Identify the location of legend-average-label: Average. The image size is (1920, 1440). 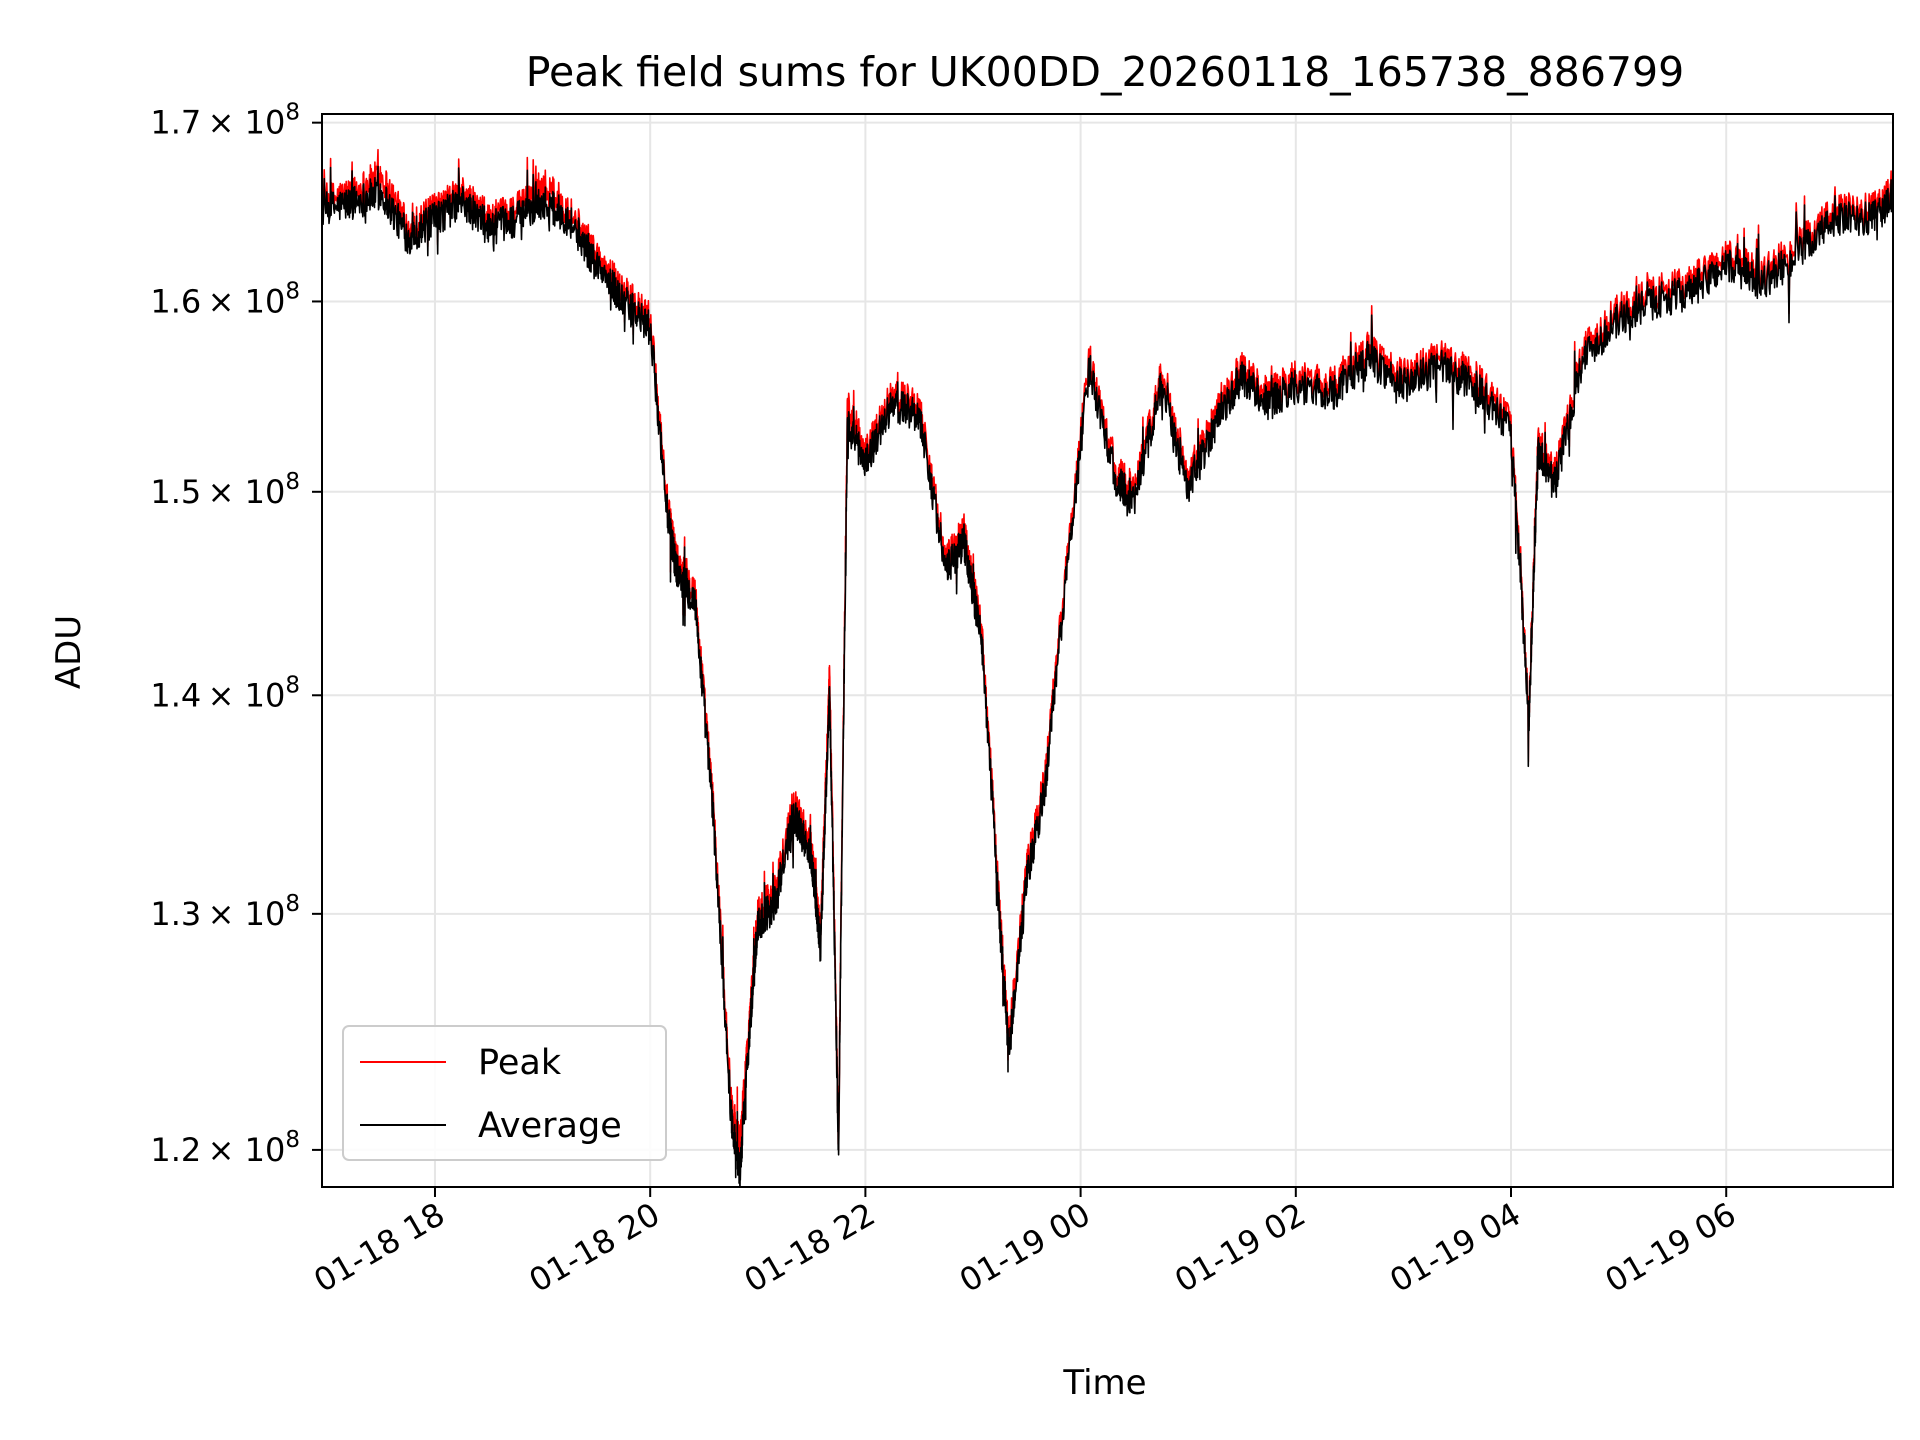
(550, 1126).